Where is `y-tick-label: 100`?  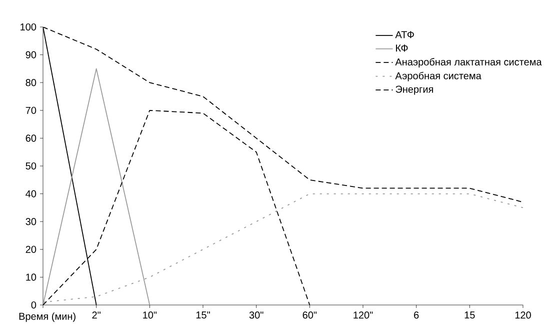
y-tick-label: 100 is located at coordinates (28, 27).